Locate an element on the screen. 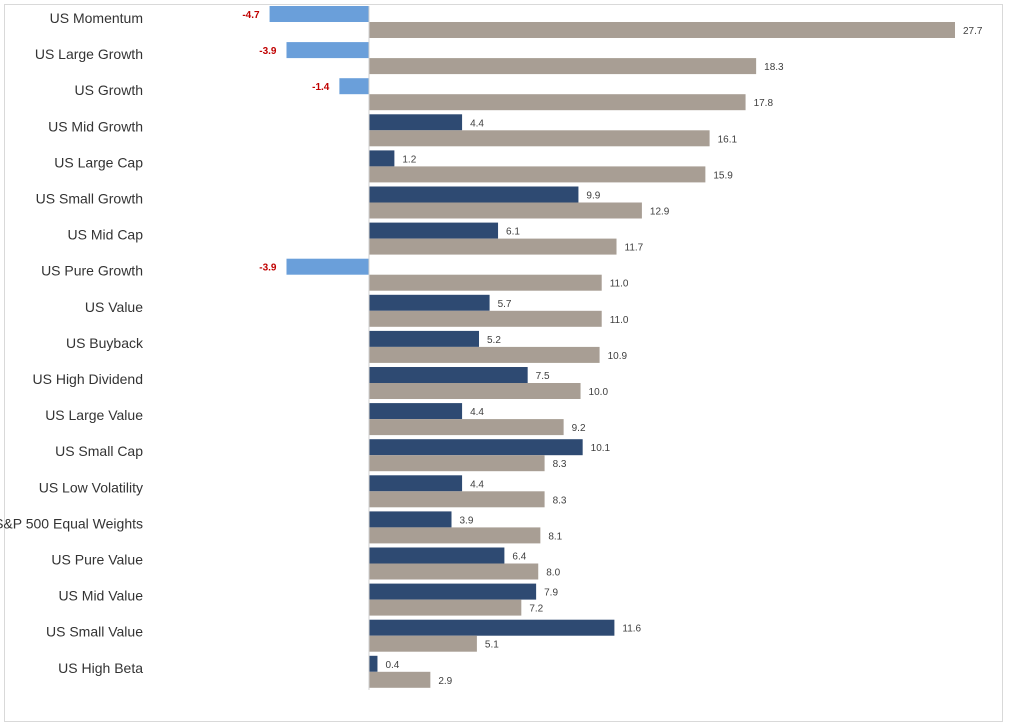 This screenshot has width=1009, height=728. category-label: US Small Growth is located at coordinates (89, 199).